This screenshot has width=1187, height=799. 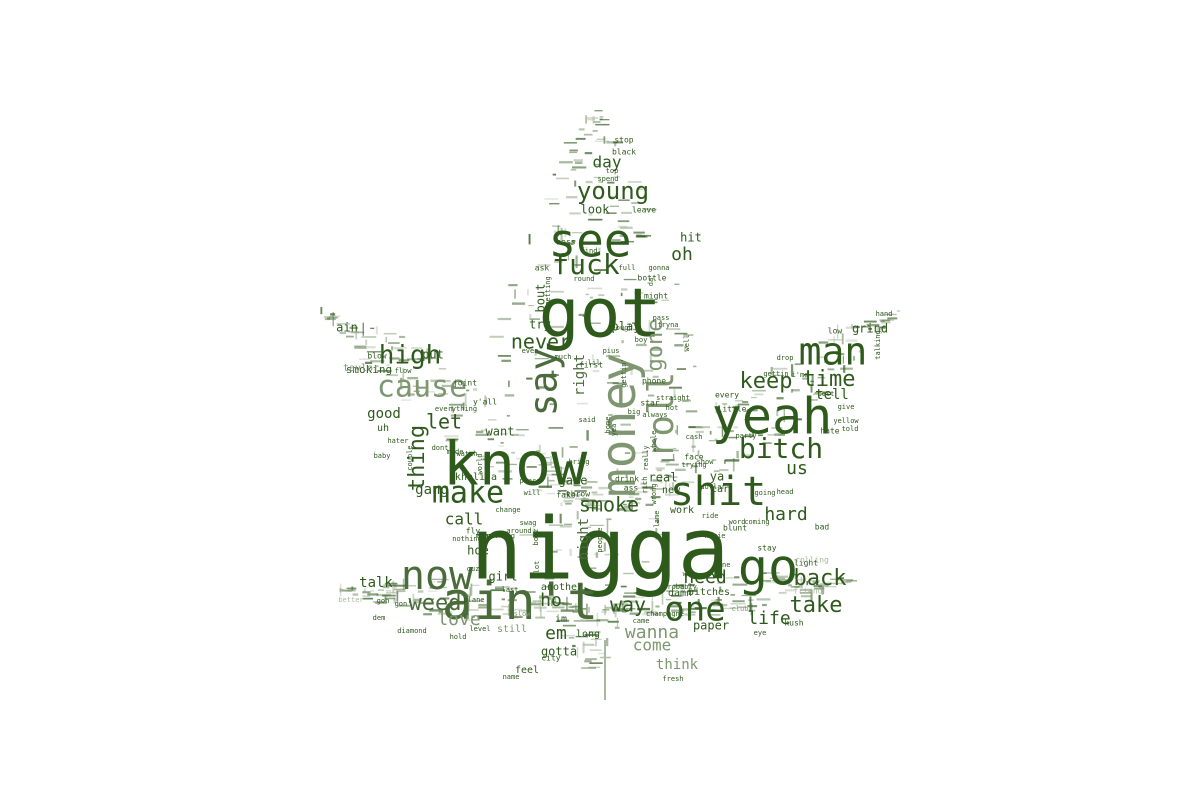 I want to click on word-will: will, so click(x=532, y=493).